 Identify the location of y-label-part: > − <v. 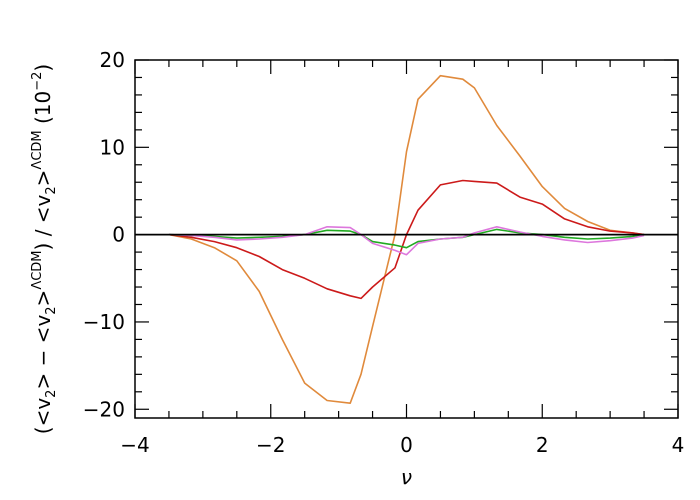
(43, 352).